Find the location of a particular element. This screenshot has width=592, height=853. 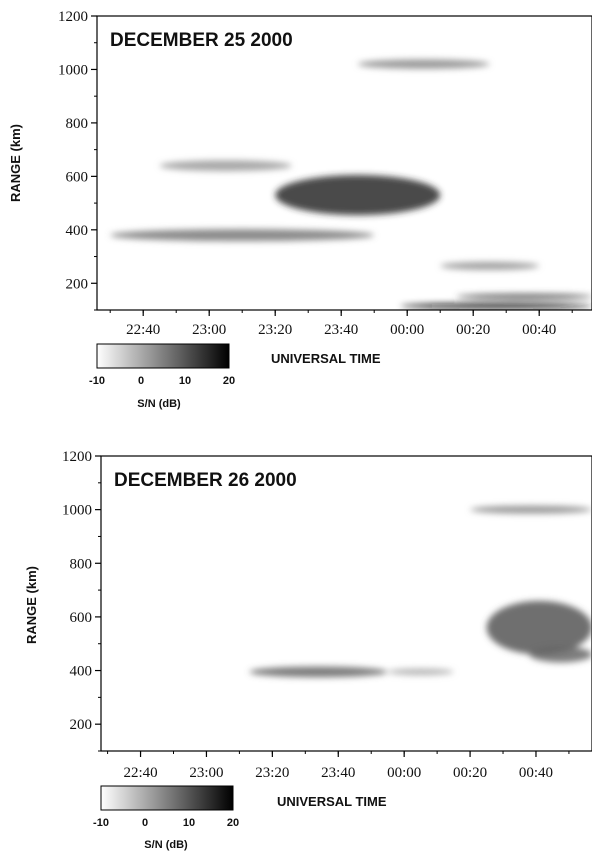

colorbar-label-1: S/N (dB) is located at coordinates (159, 404).